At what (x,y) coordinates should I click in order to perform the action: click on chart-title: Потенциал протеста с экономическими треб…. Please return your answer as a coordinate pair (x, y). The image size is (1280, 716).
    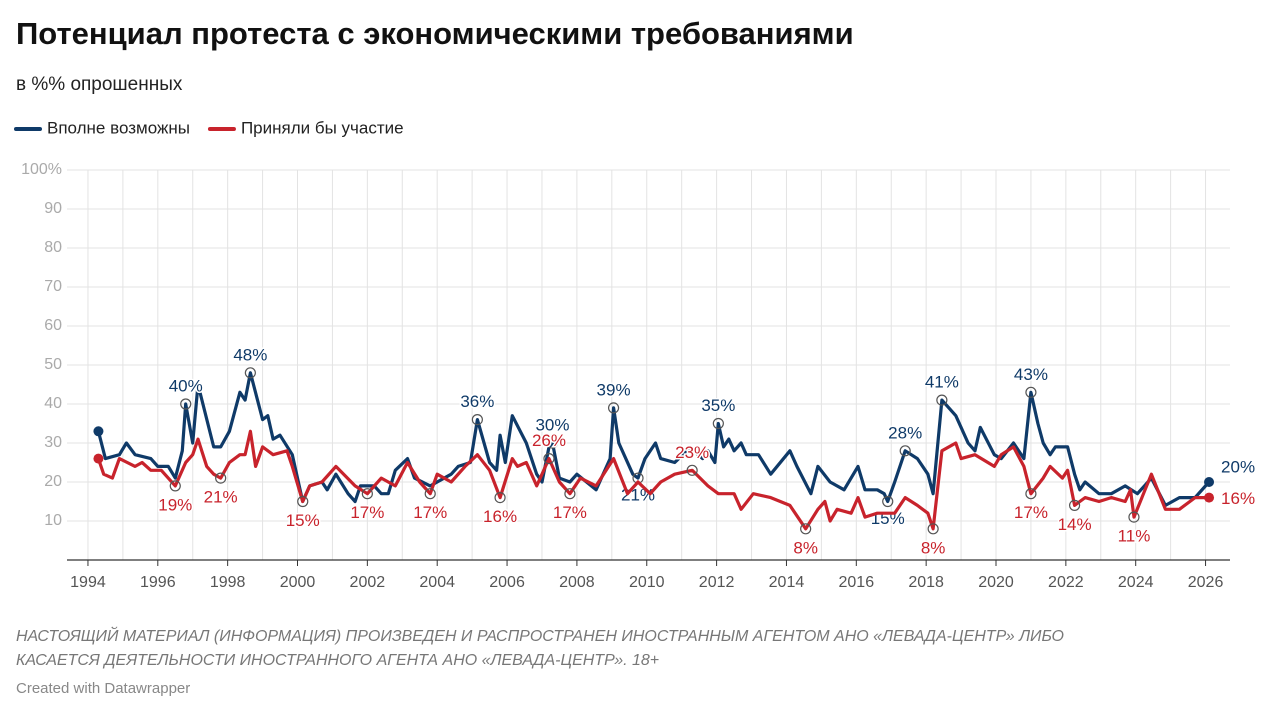
    Looking at the image, I should click on (435, 33).